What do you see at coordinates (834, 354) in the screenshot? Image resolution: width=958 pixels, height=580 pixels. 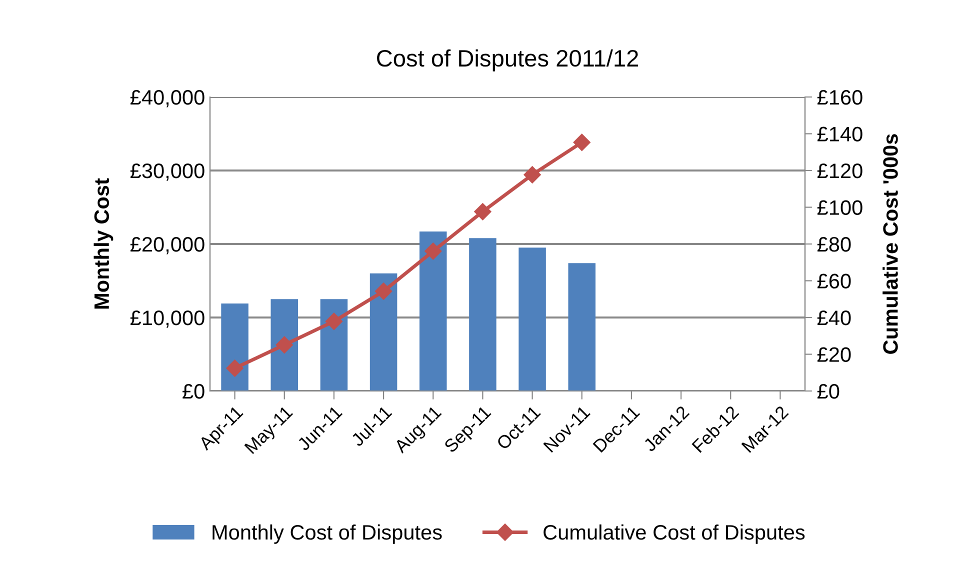 I see `y2-tick-label: £20` at bounding box center [834, 354].